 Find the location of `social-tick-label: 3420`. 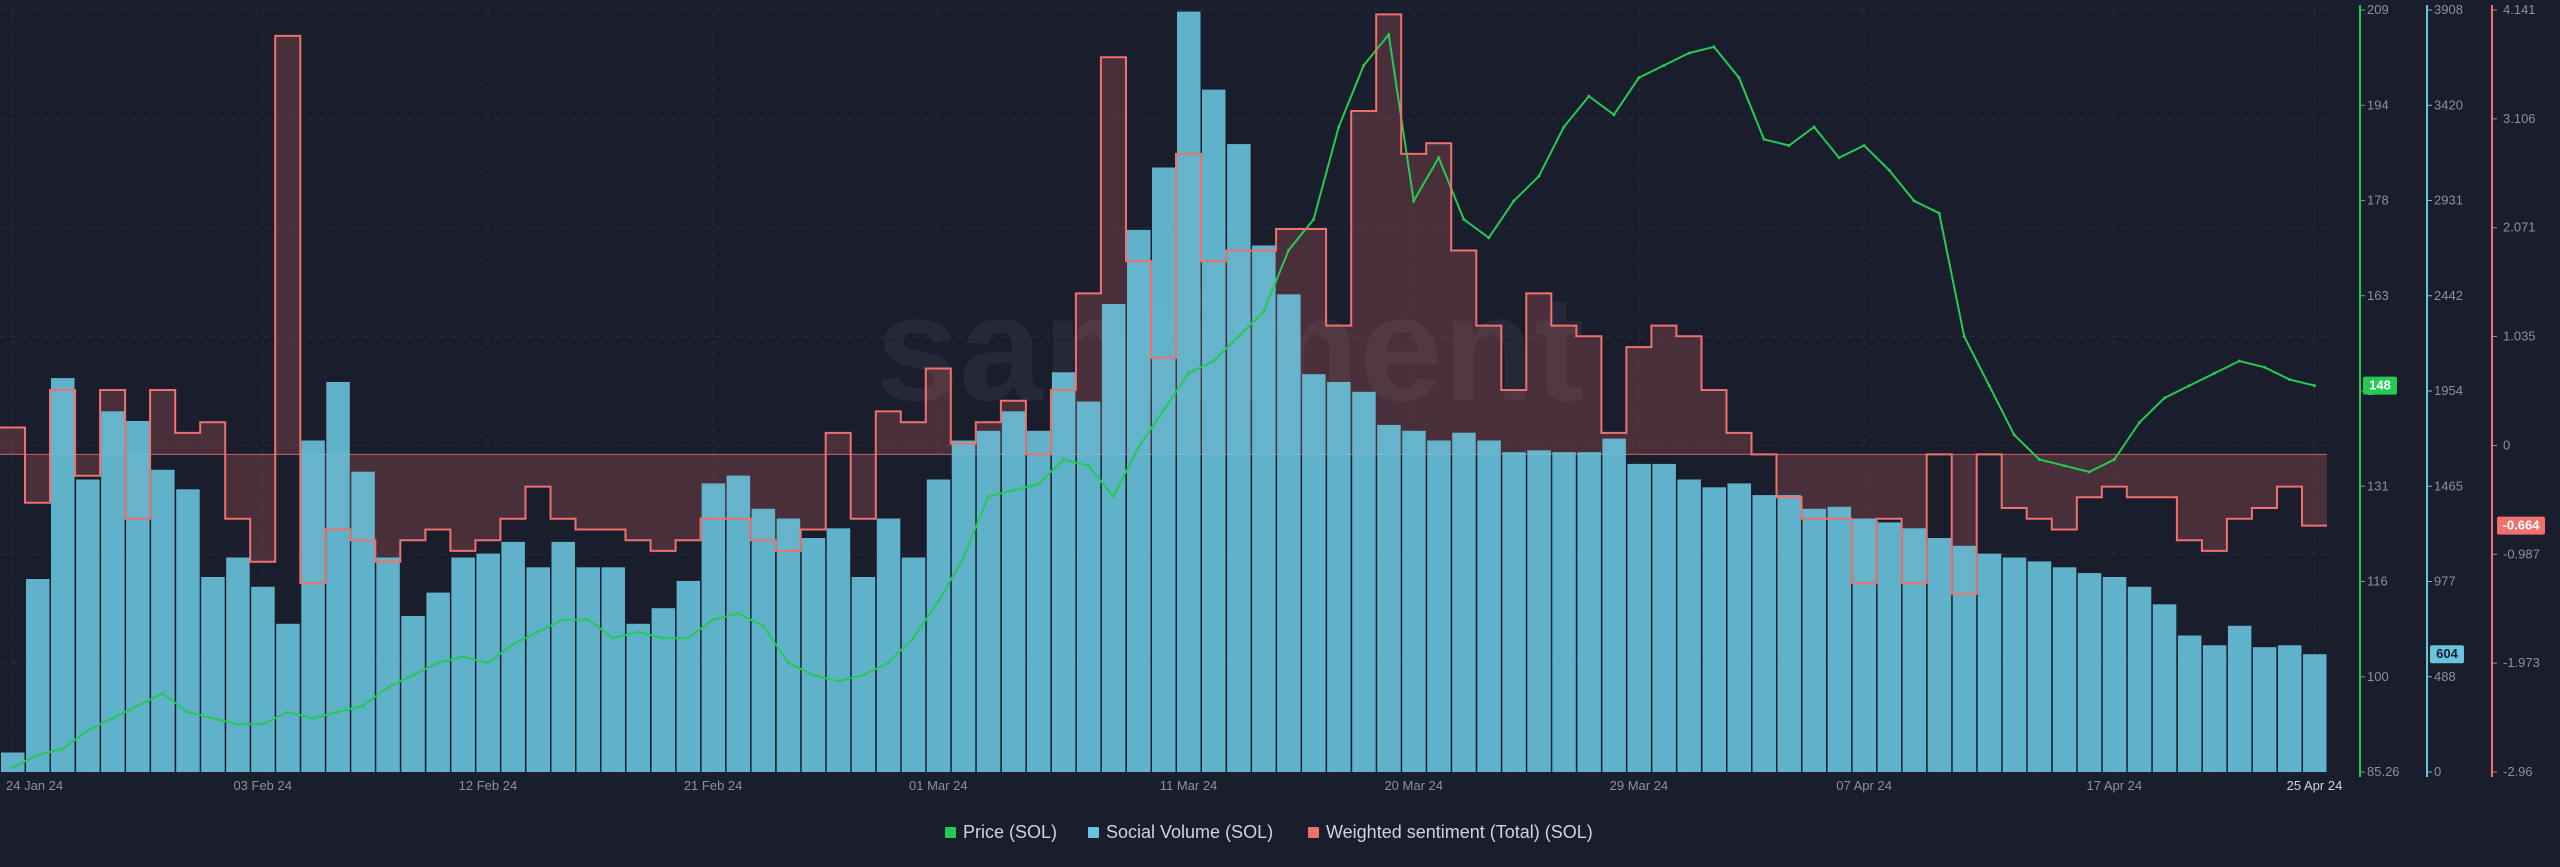

social-tick-label: 3420 is located at coordinates (2448, 104).